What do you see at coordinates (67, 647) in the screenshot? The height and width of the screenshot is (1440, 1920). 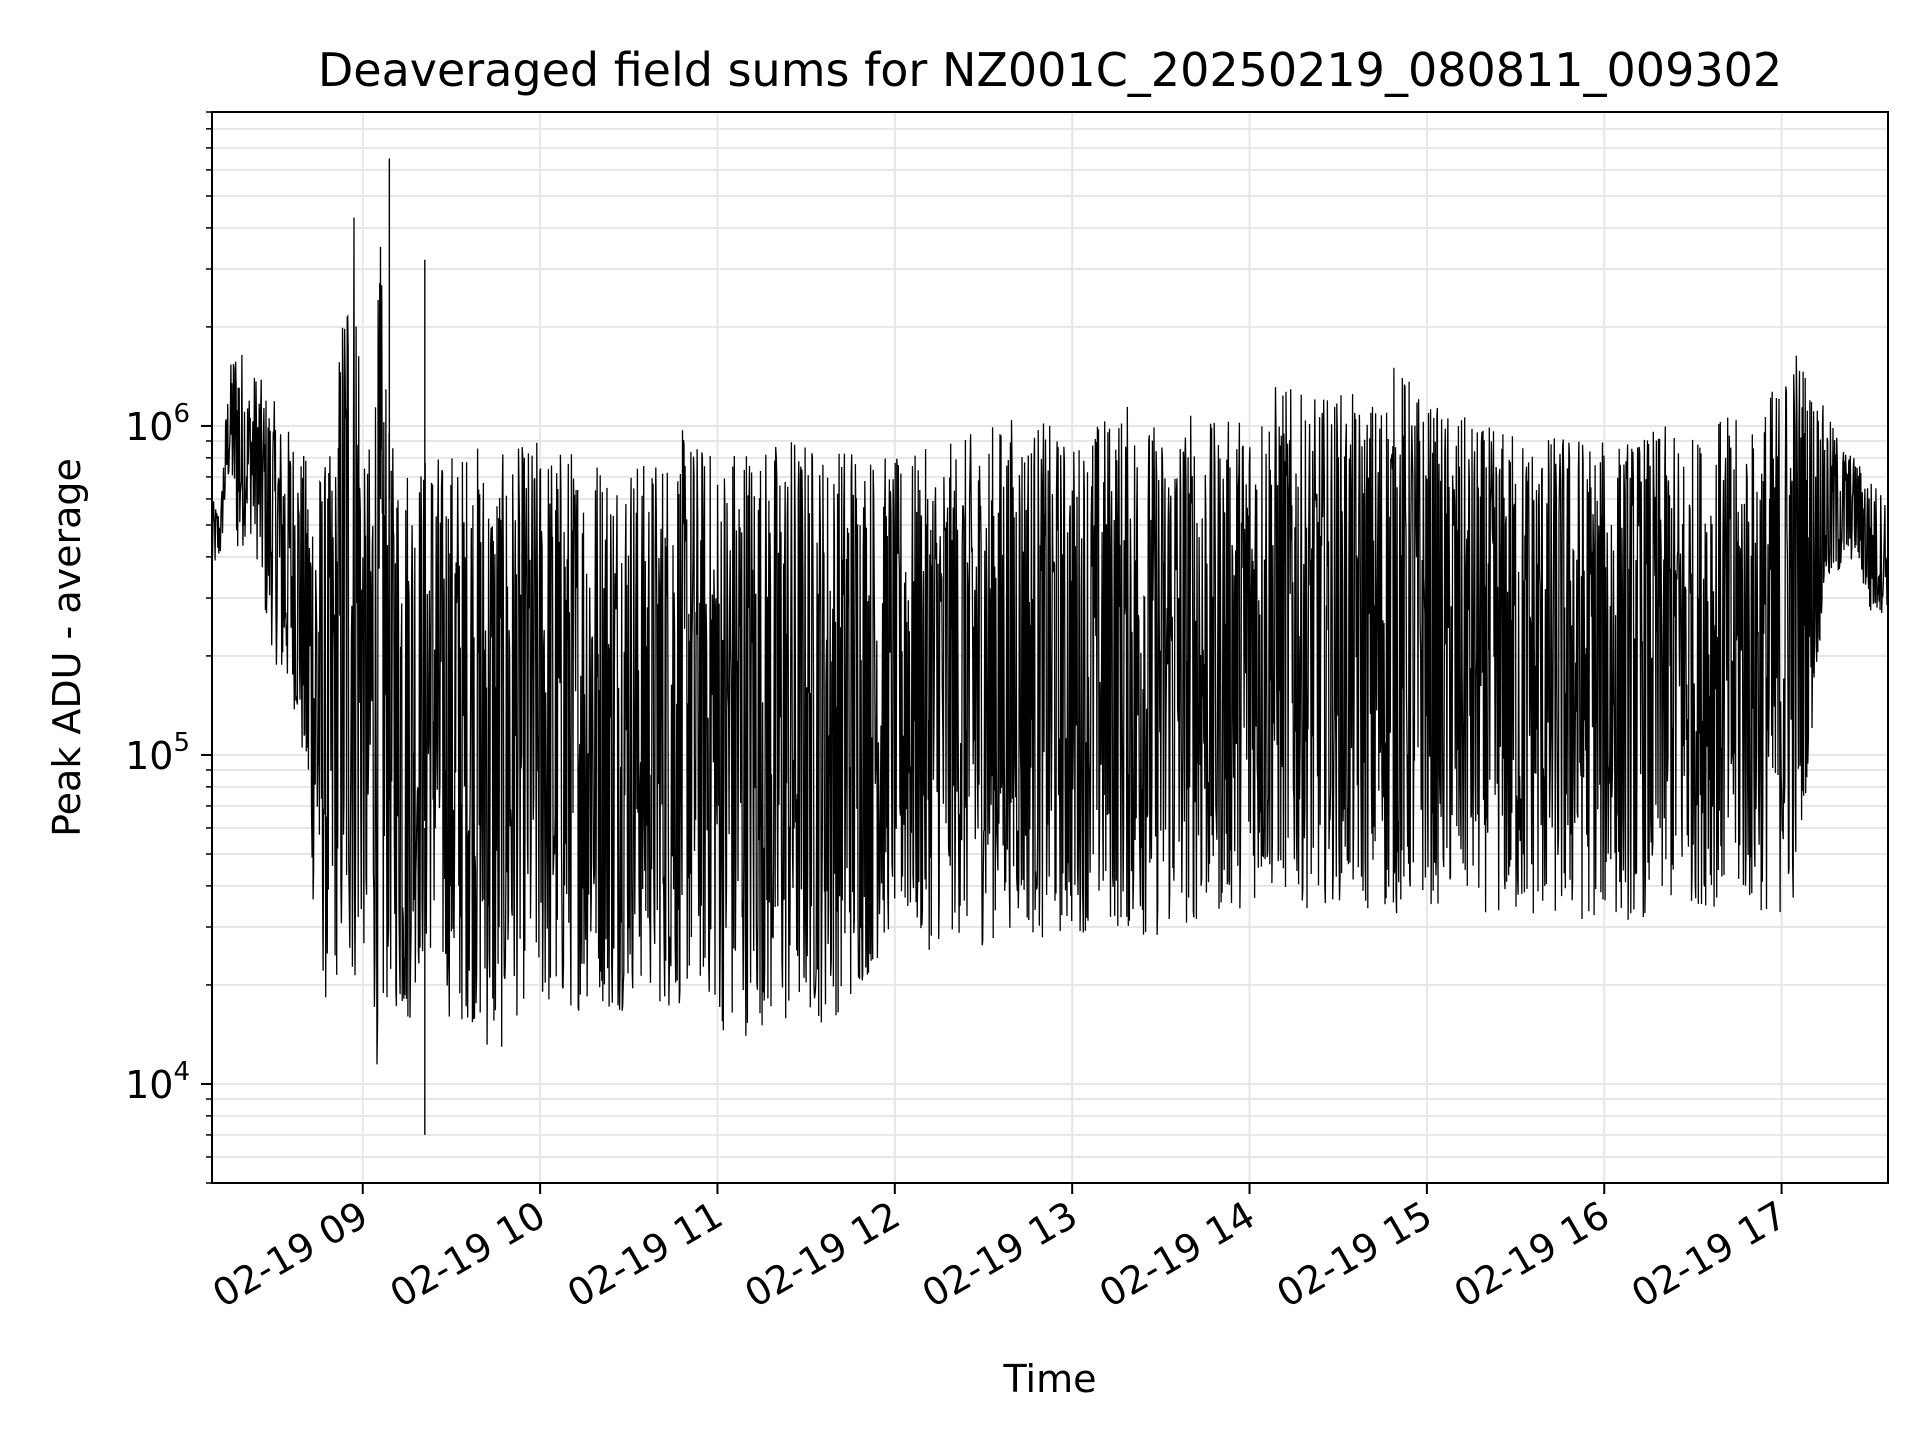 I see `y-axis-label: Peak ADU - average` at bounding box center [67, 647].